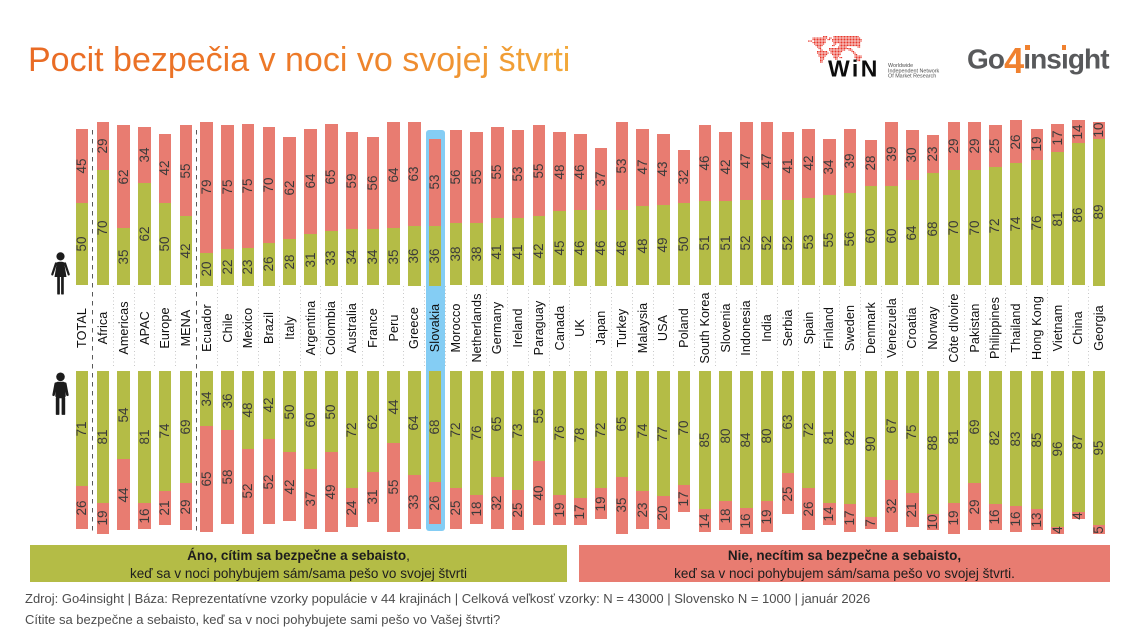 The image size is (1140, 641). Describe the element at coordinates (900, 66) in the screenshot. I see `svg-text: Worldwide` at that location.